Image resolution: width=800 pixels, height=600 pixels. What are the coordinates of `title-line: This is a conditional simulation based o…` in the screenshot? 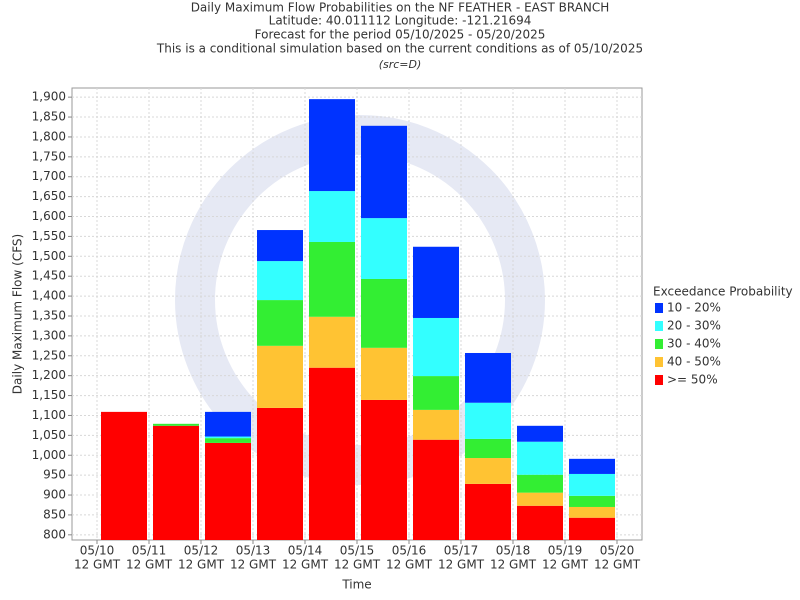 It's located at (399, 49).